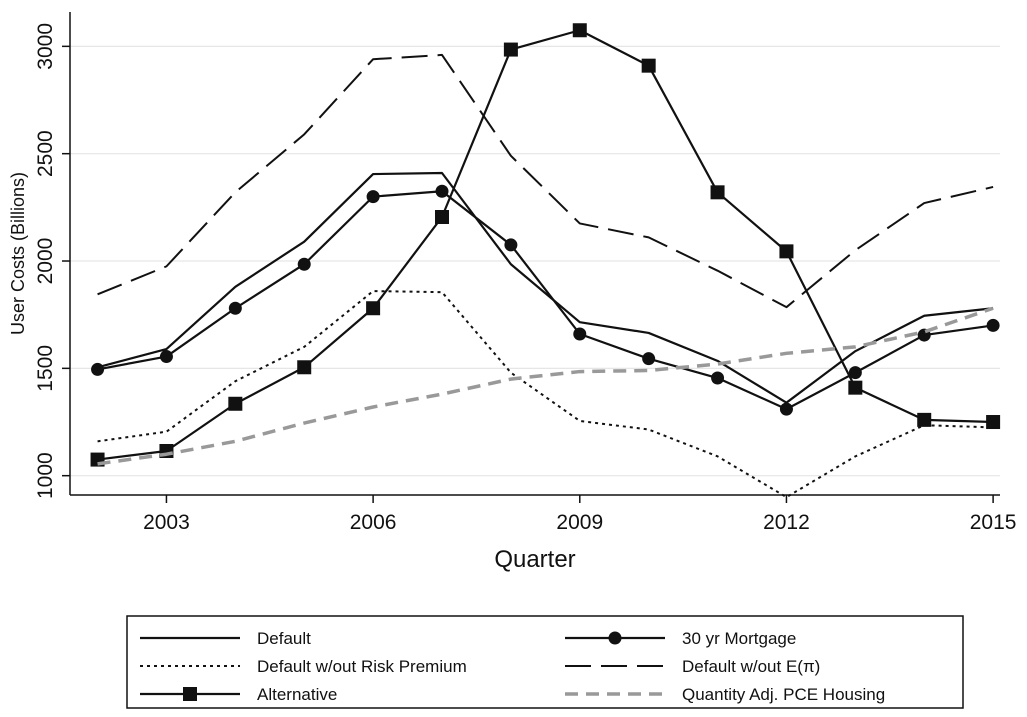 Image resolution: width=1027 pixels, height=717 pixels. I want to click on legend-label: 30 yr Mortgage, so click(739, 638).